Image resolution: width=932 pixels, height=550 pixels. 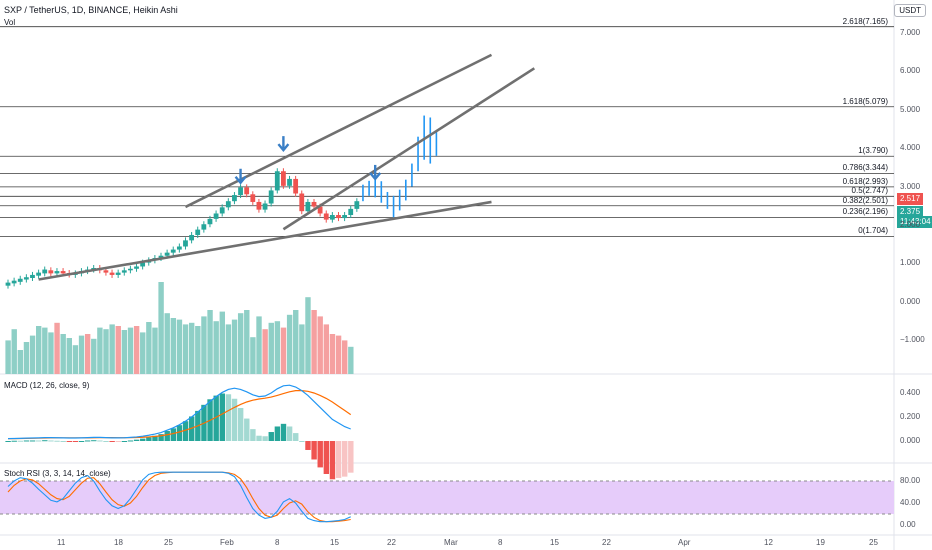 I want to click on time-tick-label: 8, so click(x=500, y=542).